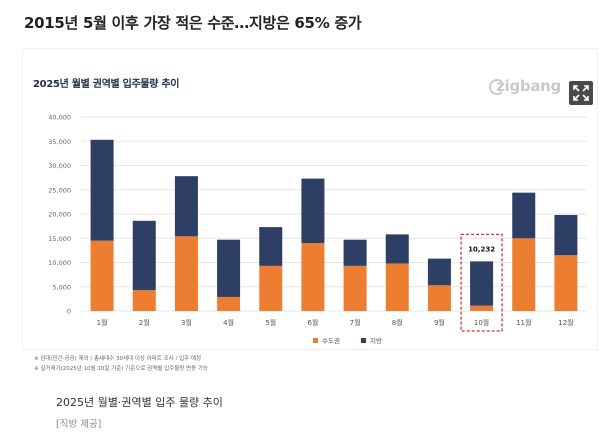 Image resolution: width=610 pixels, height=441 pixels. Describe the element at coordinates (69, 312) in the screenshot. I see `y-tick-label: 0` at that location.